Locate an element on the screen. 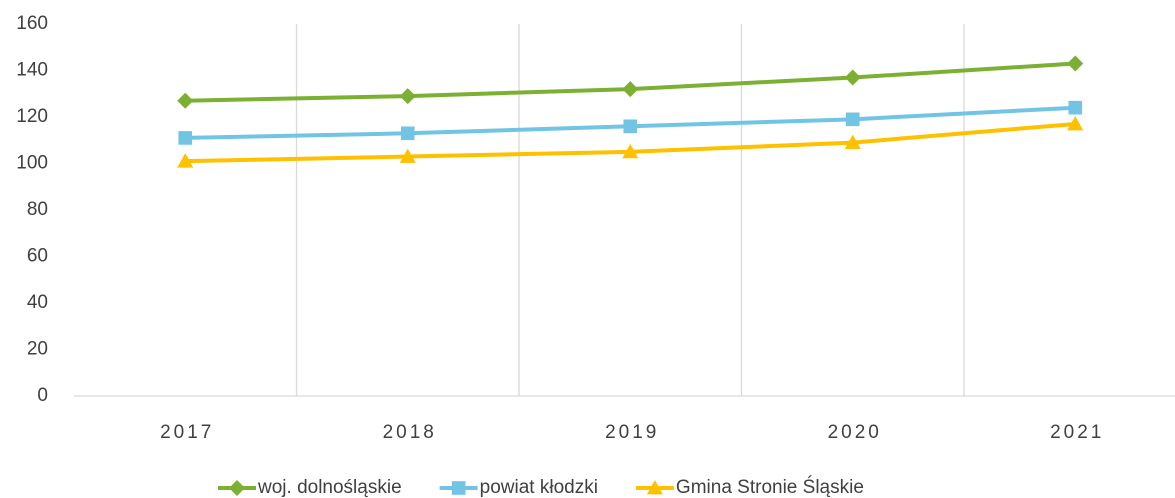 The width and height of the screenshot is (1175, 498). y-tick-label: 40 is located at coordinates (37, 302).